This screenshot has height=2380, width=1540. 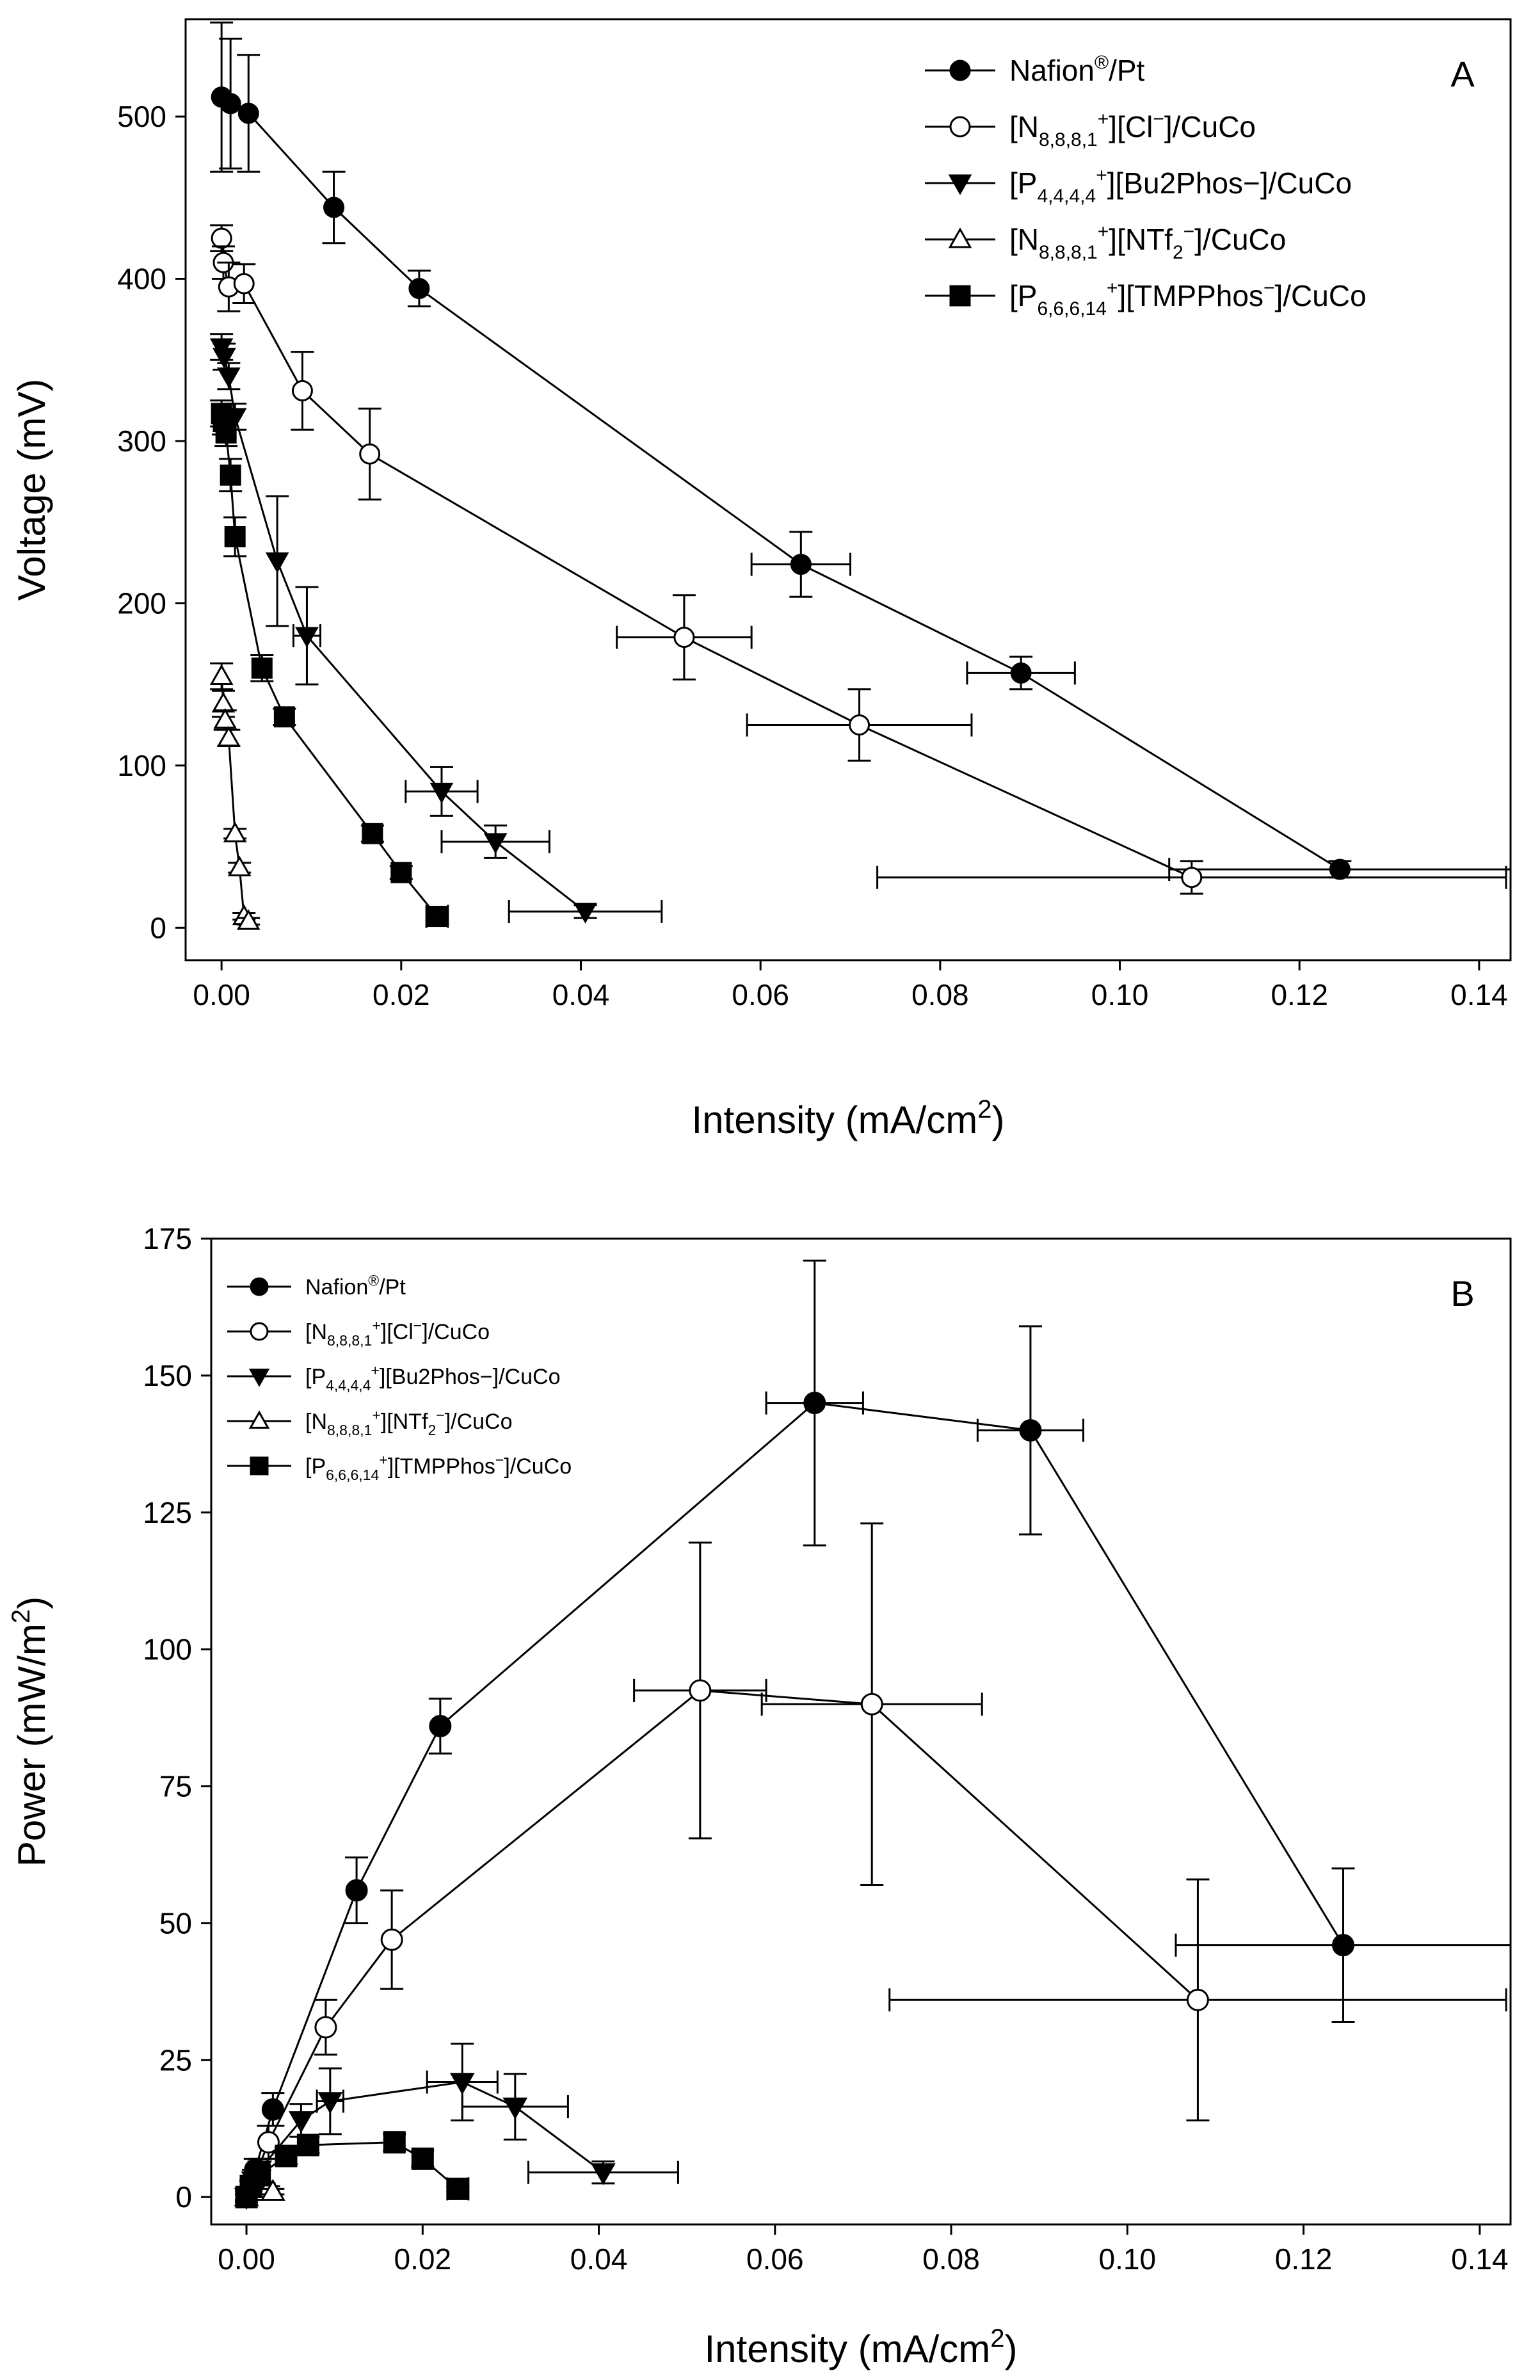 I want to click on legend-item: Nafion®/Pt, so click(x=317, y=1285).